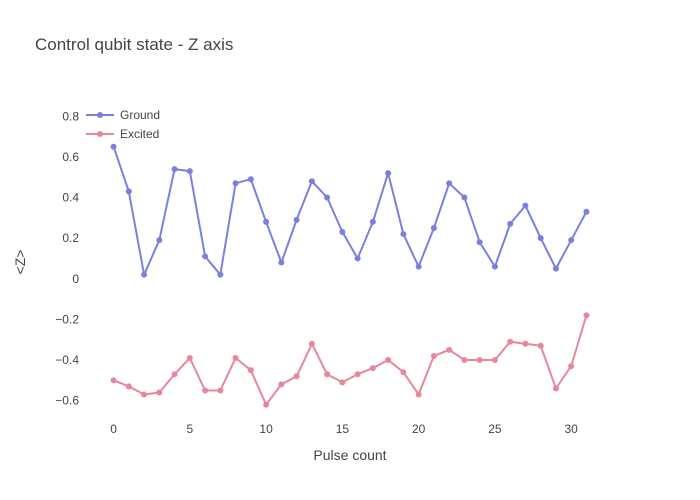 The width and height of the screenshot is (700, 500). Describe the element at coordinates (67, 401) in the screenshot. I see `y-tick-label: −0.6` at that location.